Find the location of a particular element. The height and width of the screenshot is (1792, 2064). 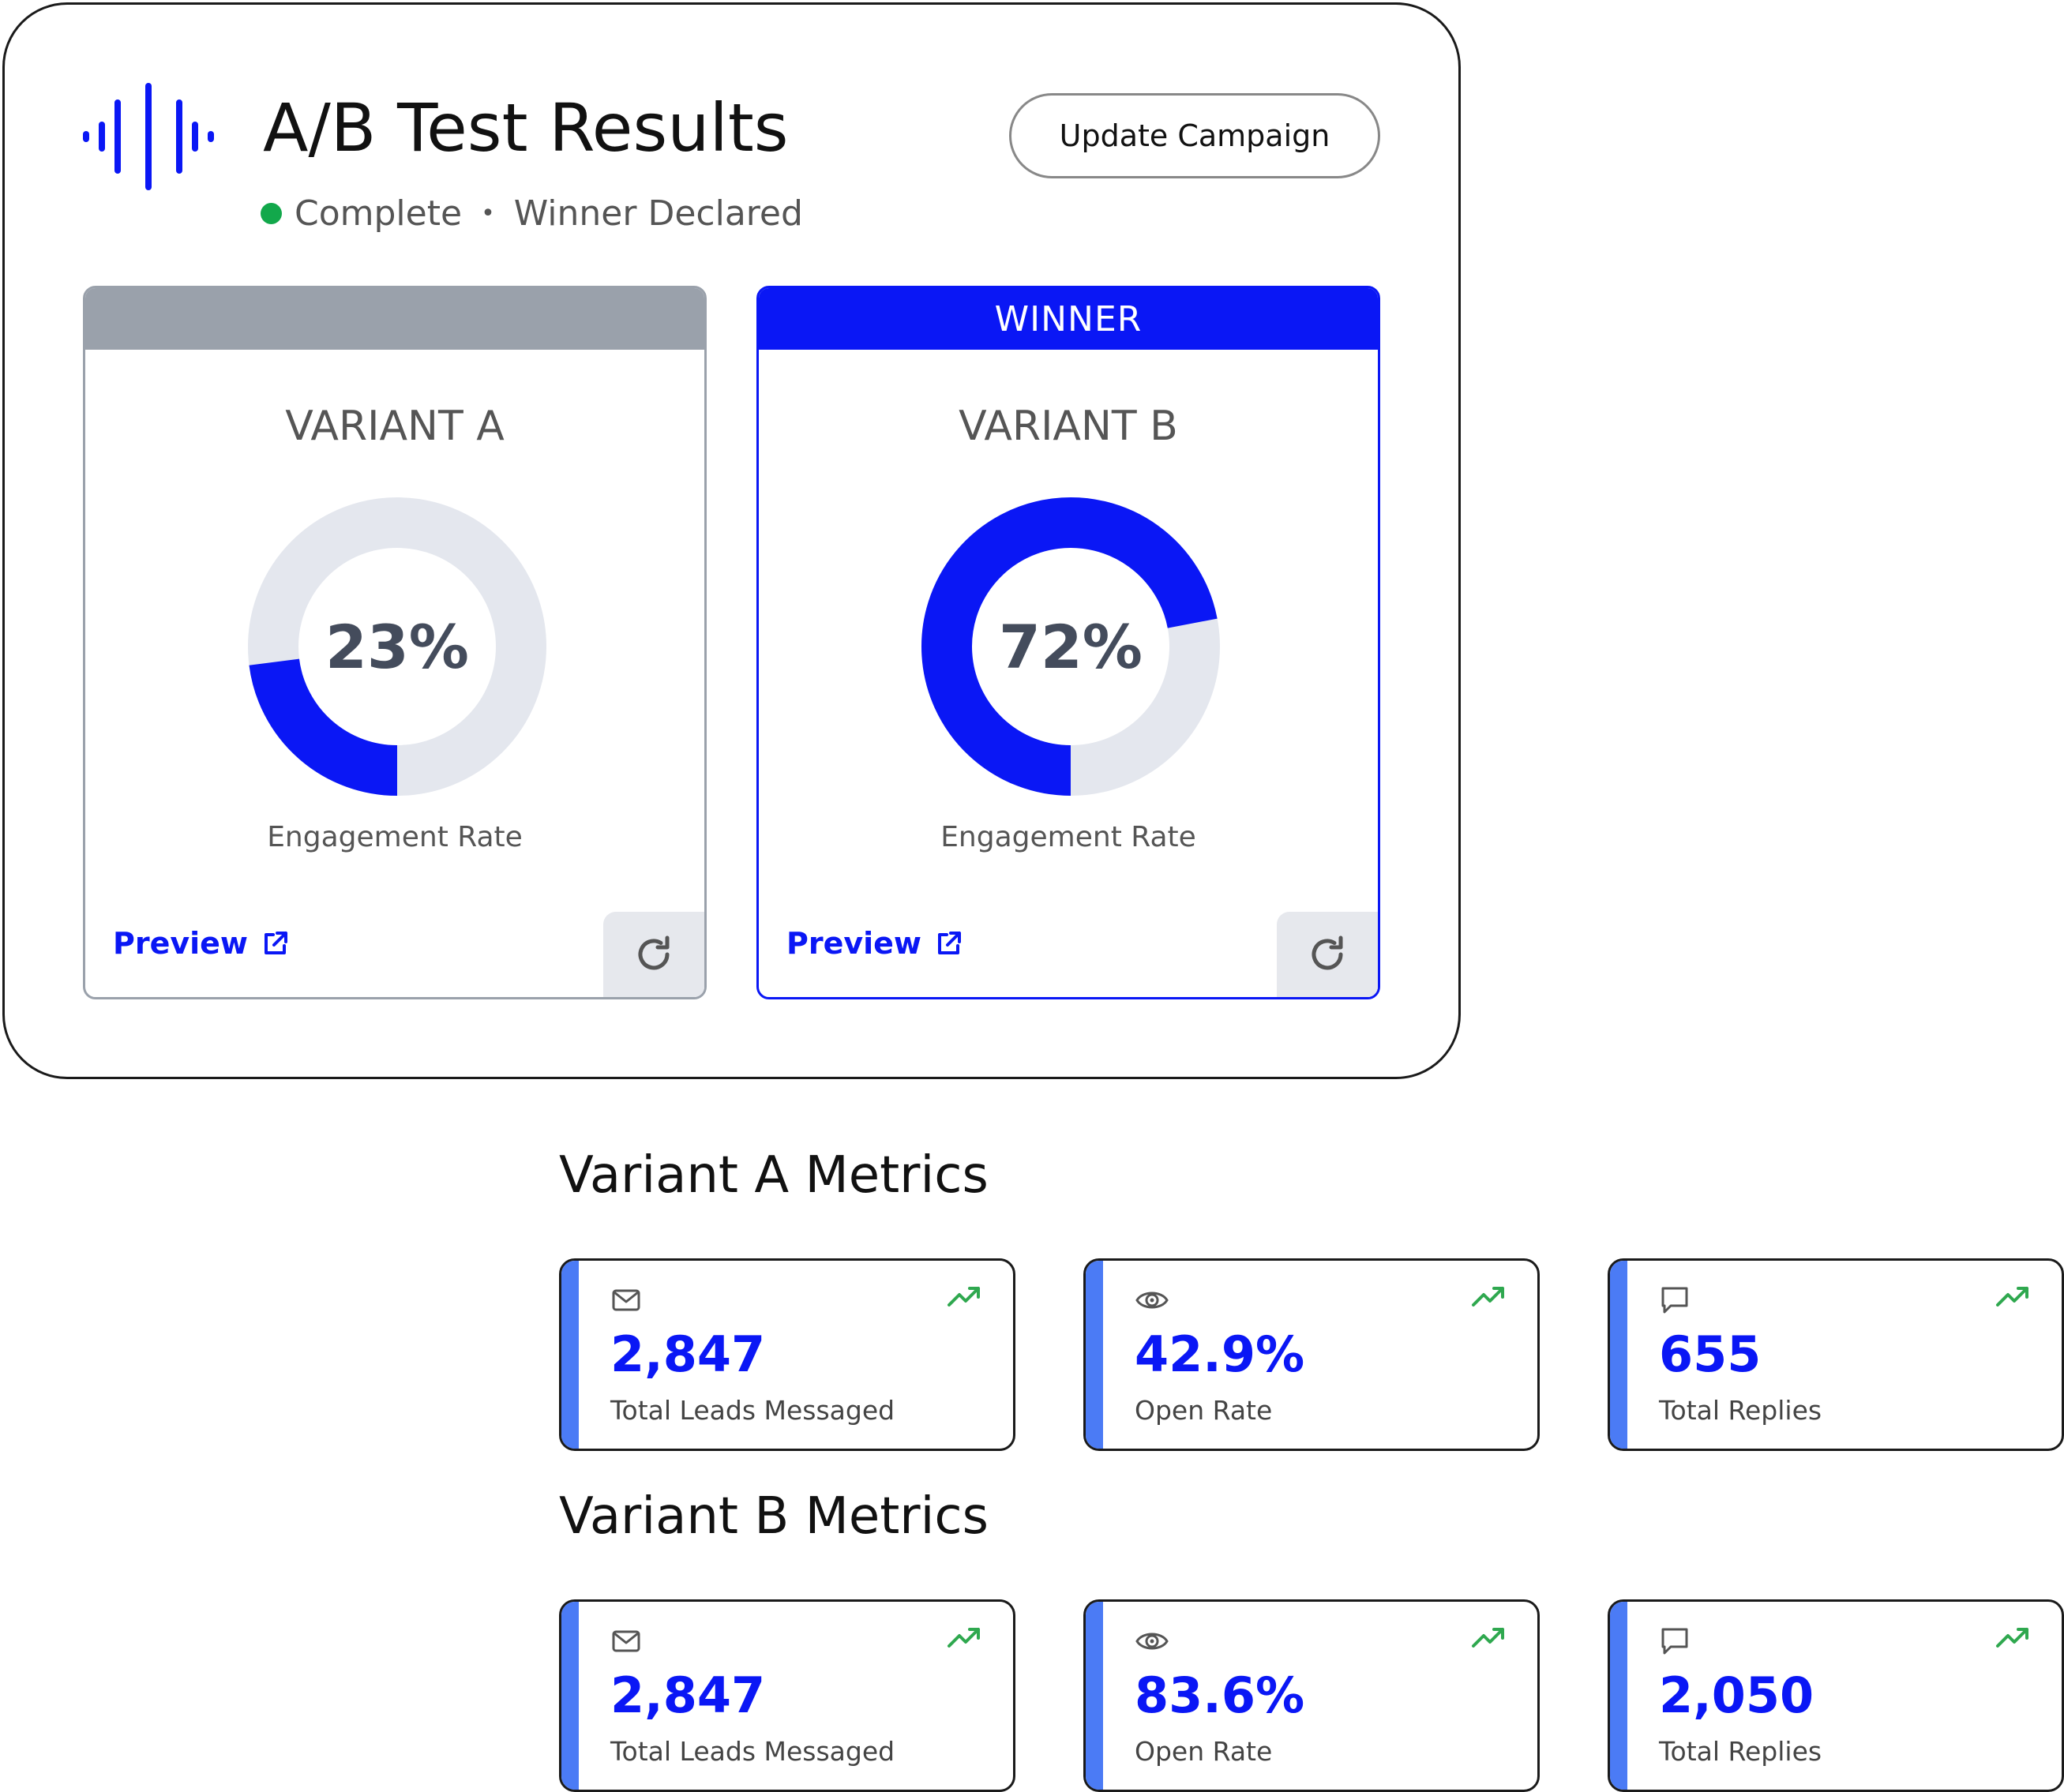

metric-value: 83.6% is located at coordinates (1220, 1695).